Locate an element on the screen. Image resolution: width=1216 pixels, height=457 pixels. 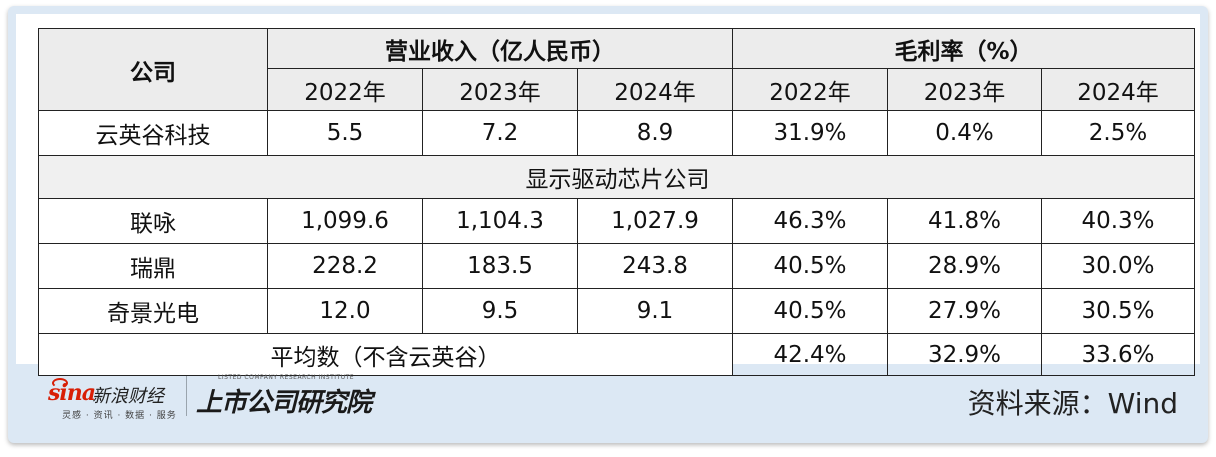
revenue-cell: 1,099.6 is located at coordinates (345, 221).